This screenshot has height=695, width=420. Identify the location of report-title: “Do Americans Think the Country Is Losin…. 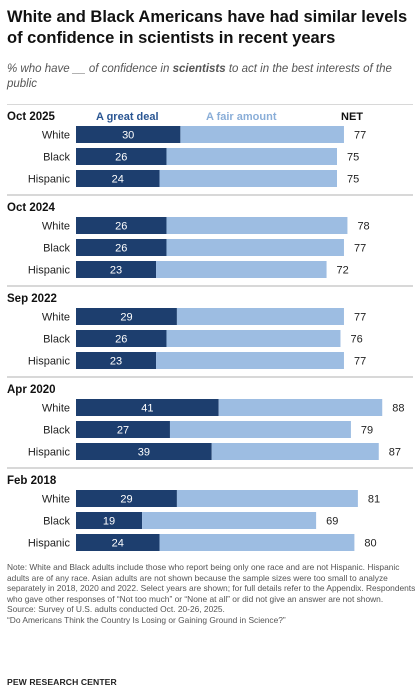
(146, 619).